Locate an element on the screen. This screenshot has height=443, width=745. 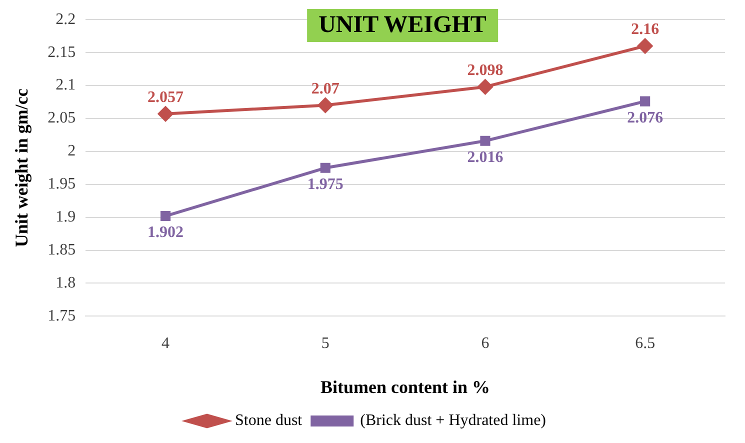
x-tick-label: 4 is located at coordinates (166, 343).